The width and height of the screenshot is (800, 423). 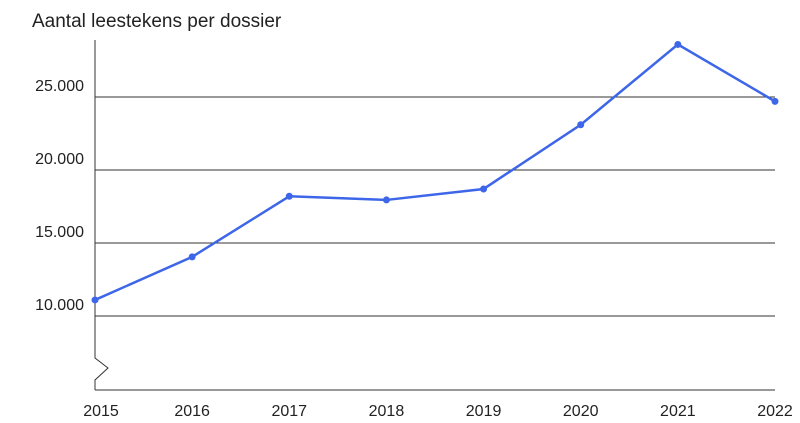 I want to click on x-tick-label: 2020, so click(x=581, y=411).